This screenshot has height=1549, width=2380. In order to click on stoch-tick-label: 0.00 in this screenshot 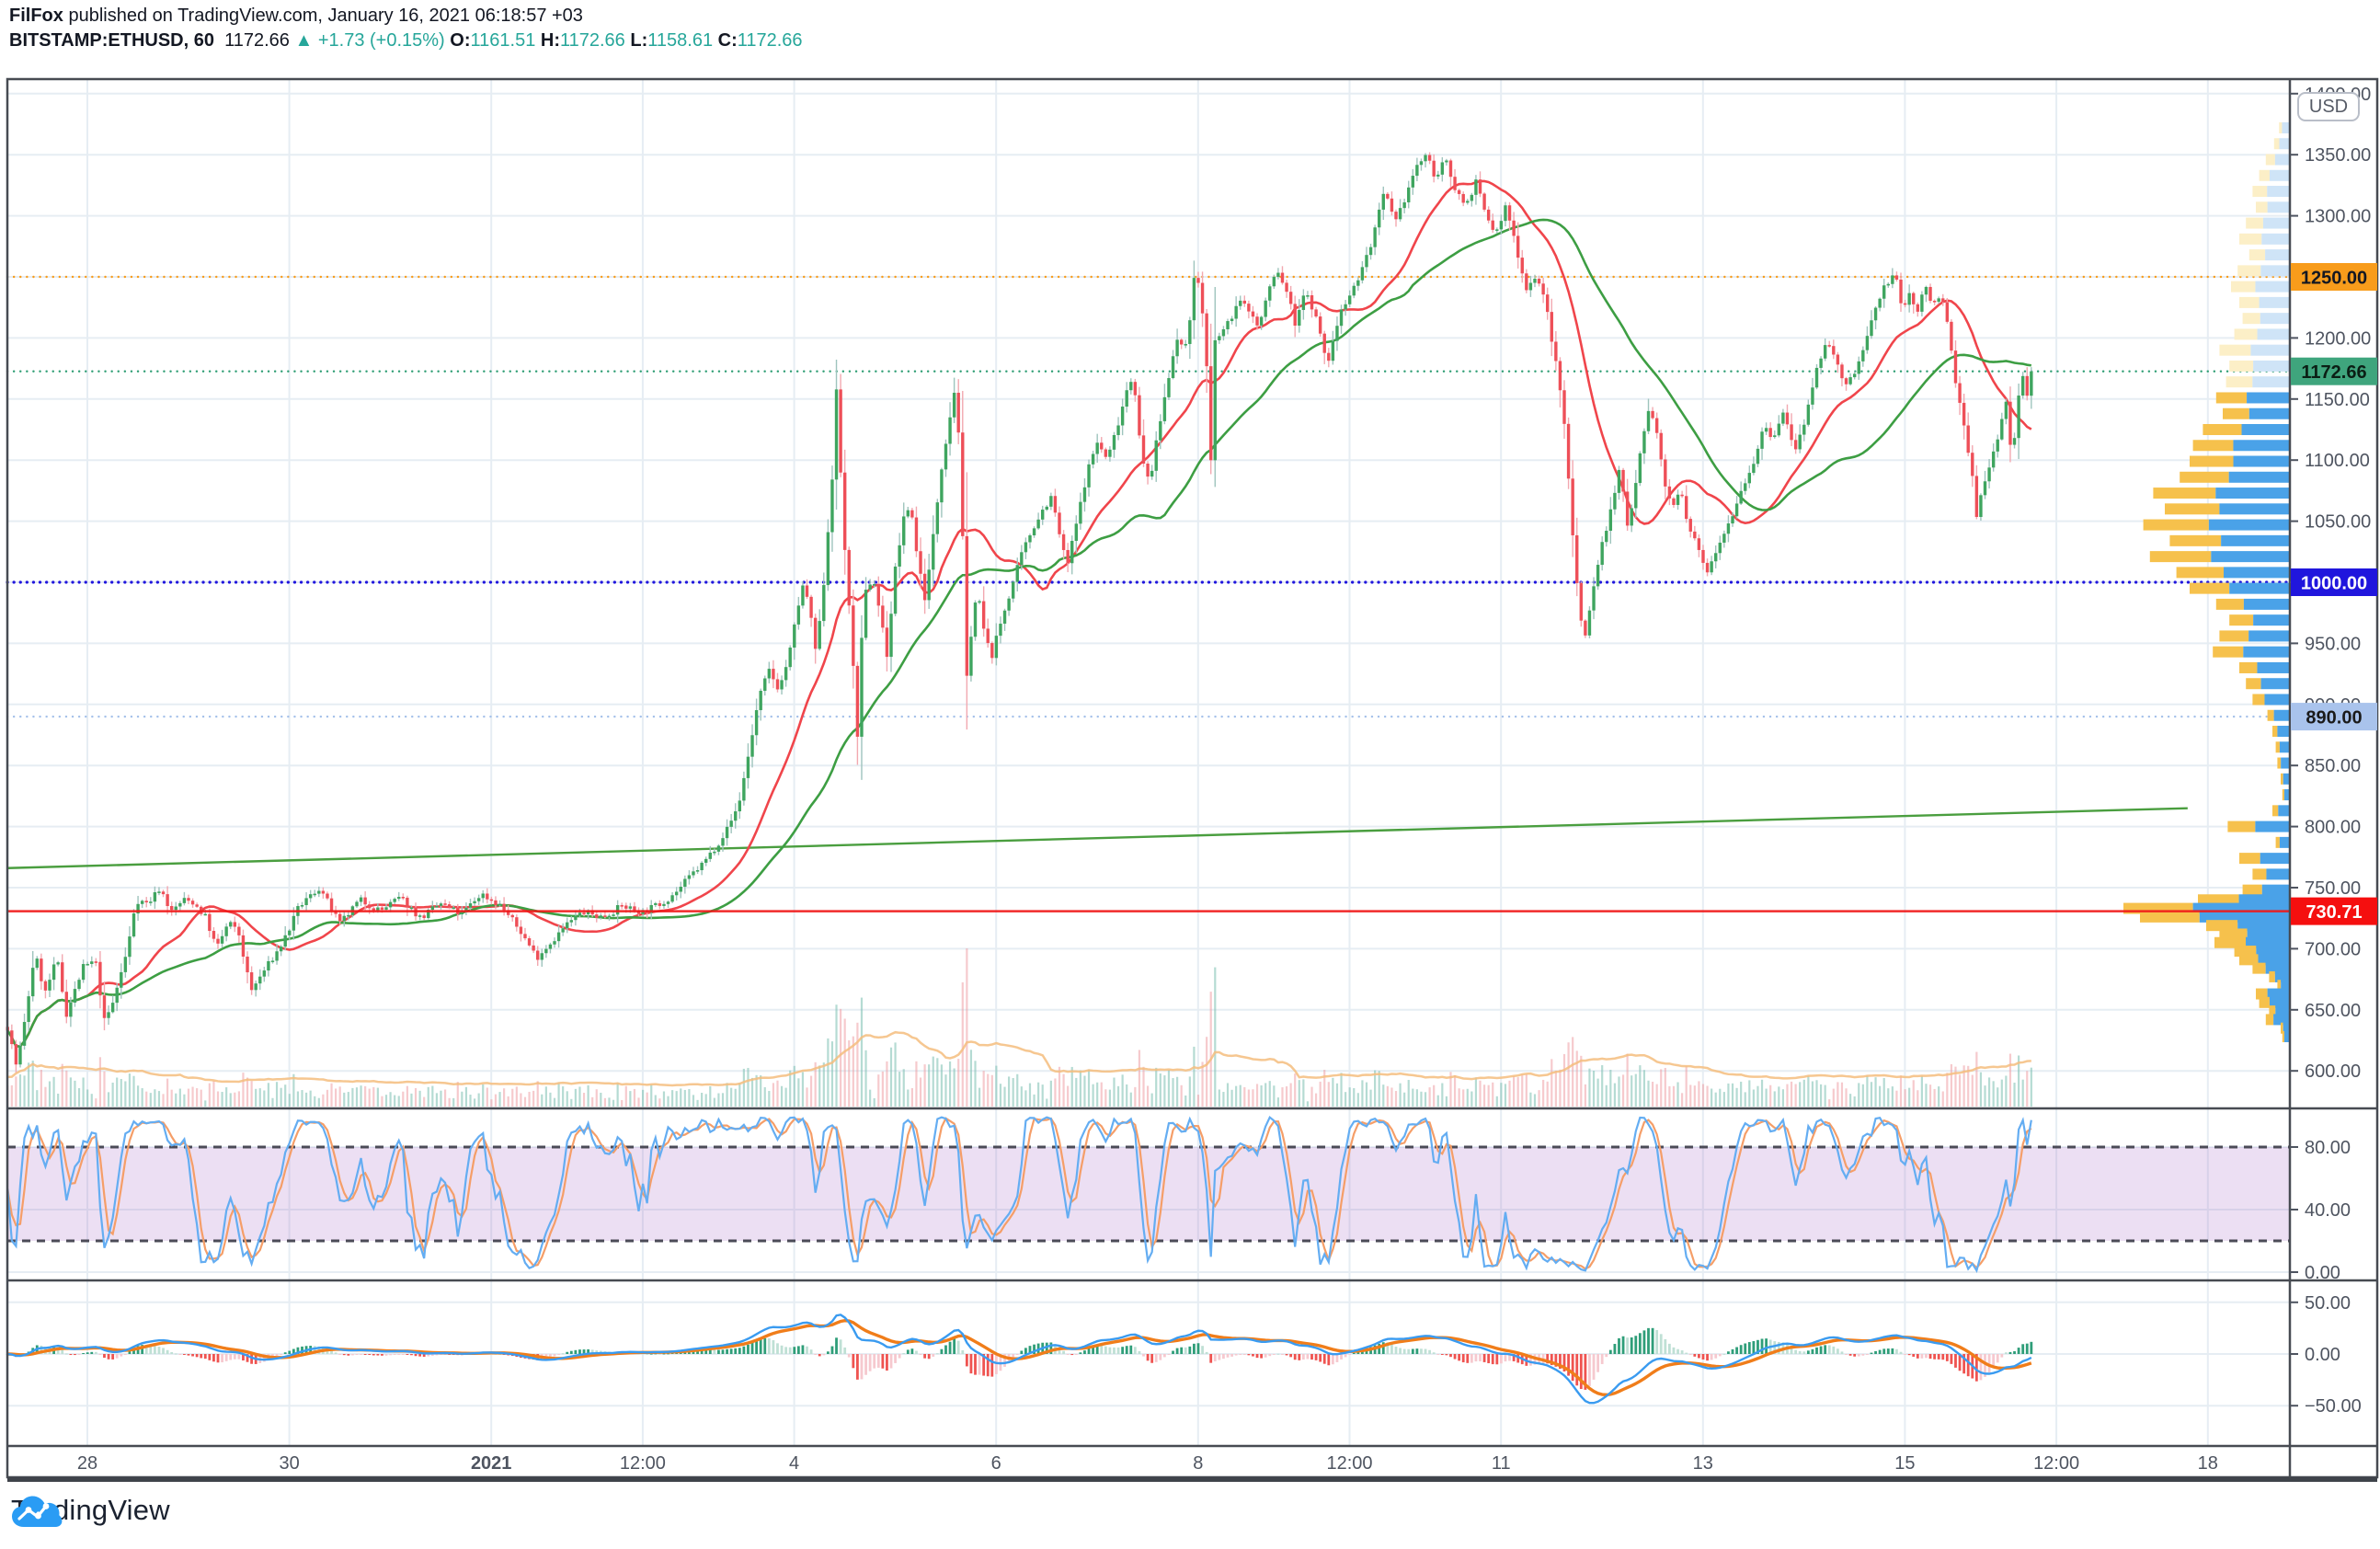, I will do `click(2322, 1273)`.